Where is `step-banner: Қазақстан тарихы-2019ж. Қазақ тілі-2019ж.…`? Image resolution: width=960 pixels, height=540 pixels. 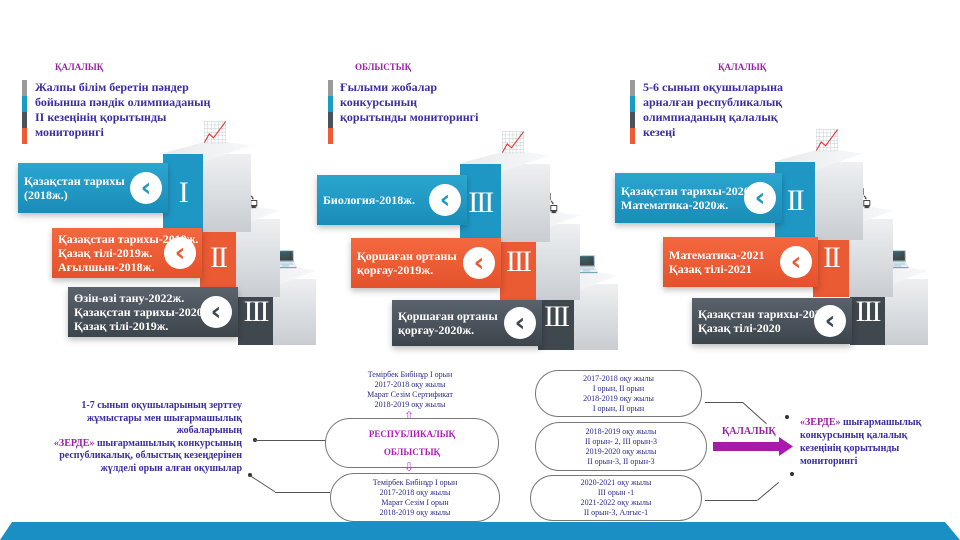 step-banner: Қазақстан тарихы-2019ж. Қазақ тілі-2019ж.… is located at coordinates (127, 253).